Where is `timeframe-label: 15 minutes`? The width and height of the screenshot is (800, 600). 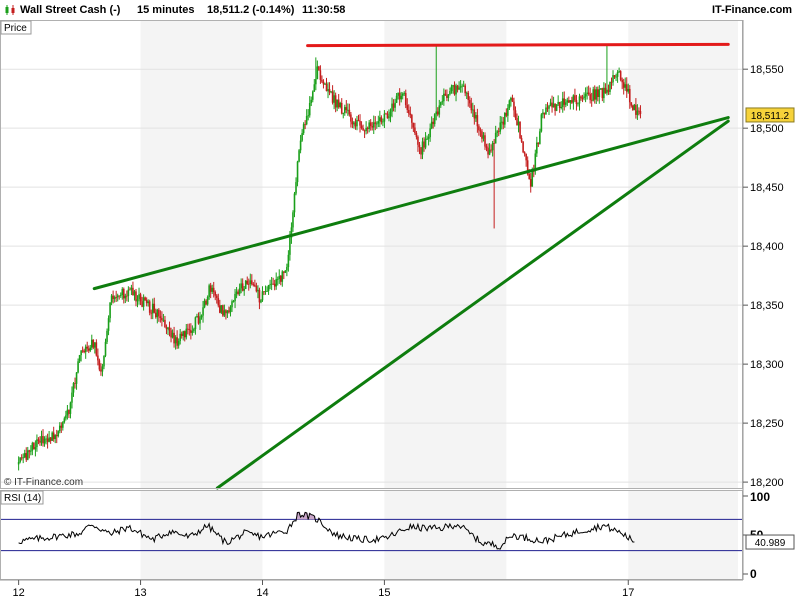 timeframe-label: 15 minutes is located at coordinates (166, 10).